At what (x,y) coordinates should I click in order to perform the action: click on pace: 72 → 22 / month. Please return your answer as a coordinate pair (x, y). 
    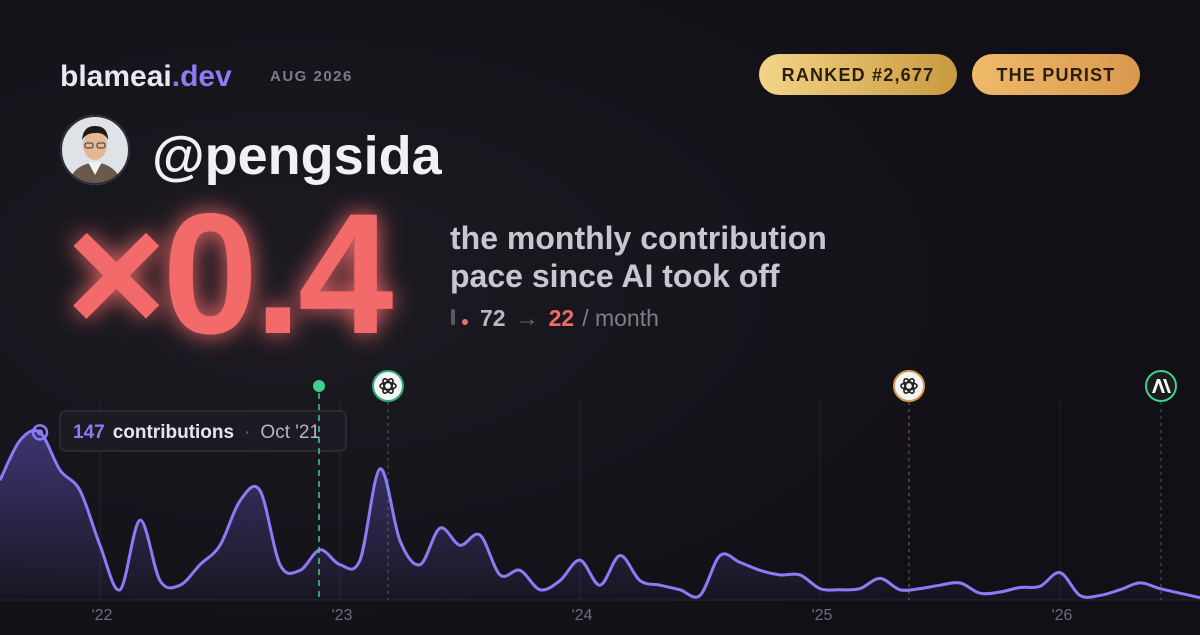
    Looking at the image, I should click on (569, 318).